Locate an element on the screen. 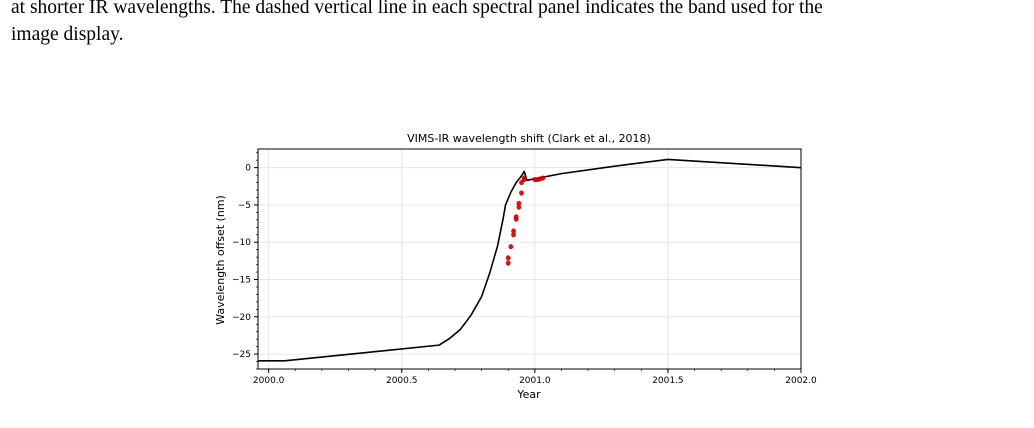  y-tick-label: −10 is located at coordinates (241, 243).